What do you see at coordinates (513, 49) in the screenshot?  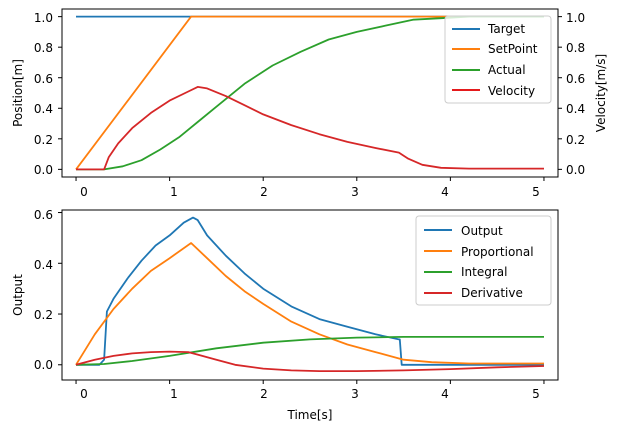 I see `legend-label: SetPoint` at bounding box center [513, 49].